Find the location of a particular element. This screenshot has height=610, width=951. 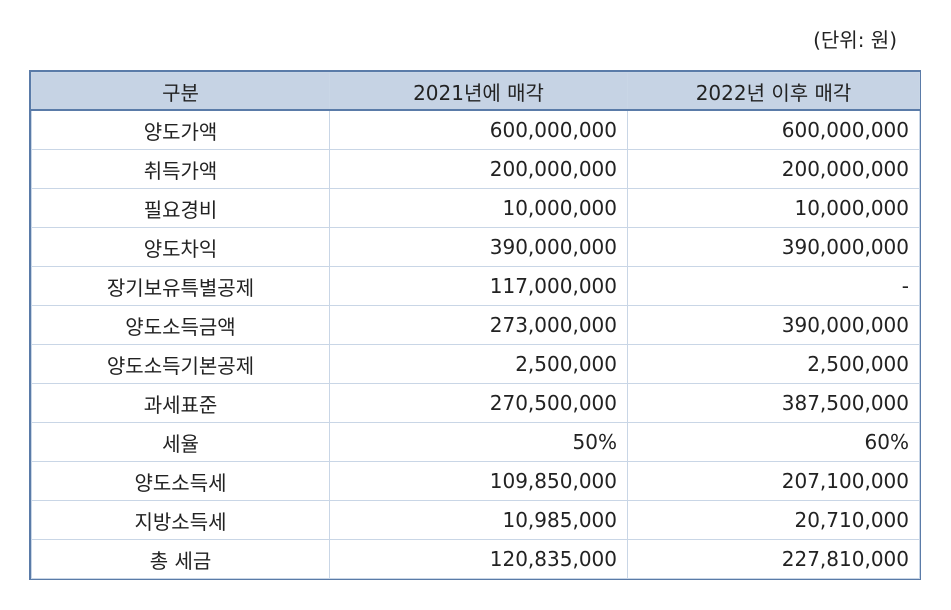

table-row: 과세표준 270,500,000 387,500,000 is located at coordinates (475, 403).